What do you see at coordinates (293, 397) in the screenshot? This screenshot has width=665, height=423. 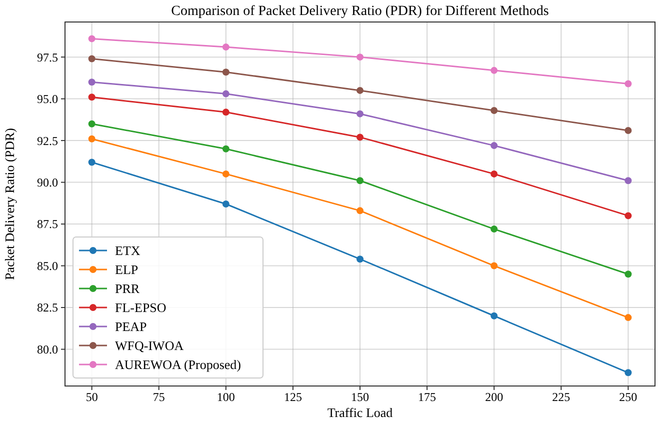 I see `x-tick-label: 125` at bounding box center [293, 397].